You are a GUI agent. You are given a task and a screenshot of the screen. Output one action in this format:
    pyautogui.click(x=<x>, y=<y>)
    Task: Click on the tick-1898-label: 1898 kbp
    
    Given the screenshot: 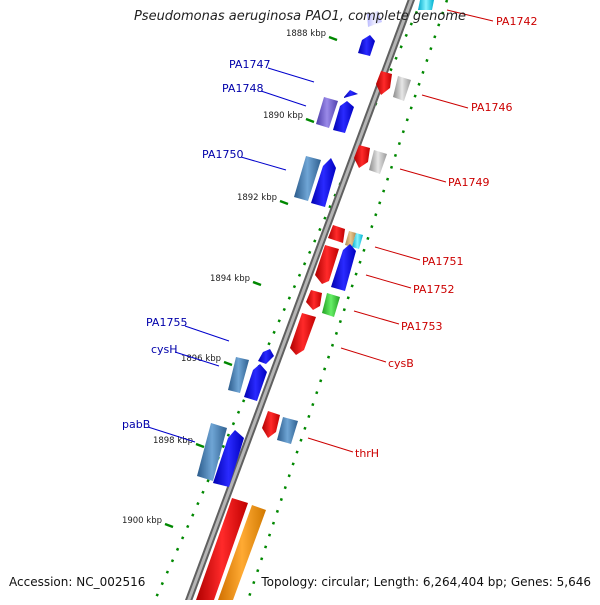 What is the action you would take?
    pyautogui.click(x=173, y=441)
    